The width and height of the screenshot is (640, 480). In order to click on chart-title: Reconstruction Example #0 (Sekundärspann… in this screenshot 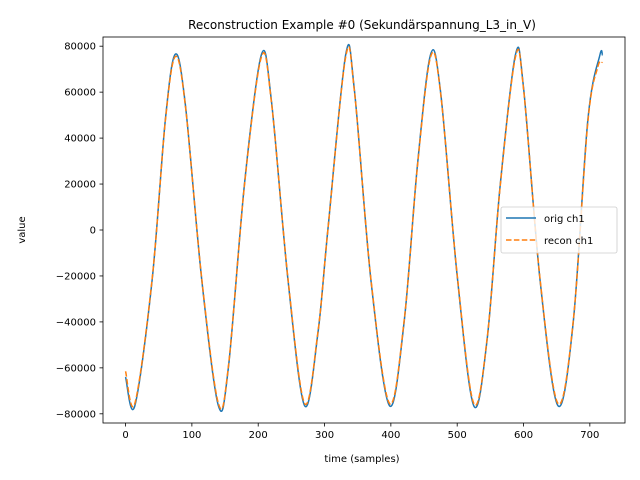, I will do `click(362, 25)`.